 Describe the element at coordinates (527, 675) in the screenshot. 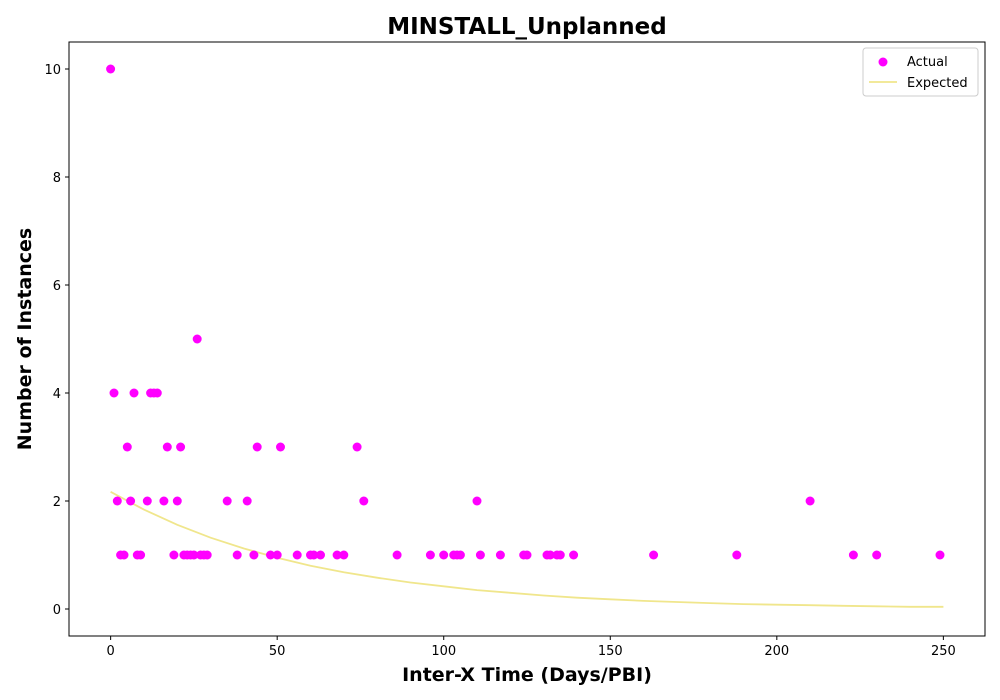

I see `x-axis-label: Inter-X Time (Days/PBI)` at that location.